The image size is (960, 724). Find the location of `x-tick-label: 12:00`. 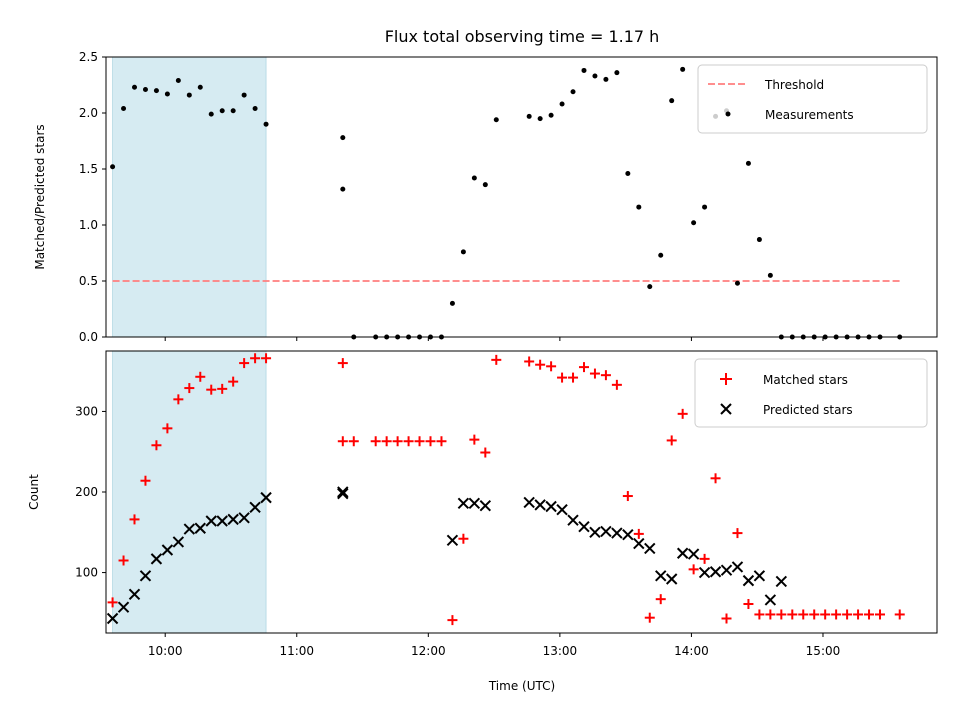

x-tick-label: 12:00 is located at coordinates (428, 651).